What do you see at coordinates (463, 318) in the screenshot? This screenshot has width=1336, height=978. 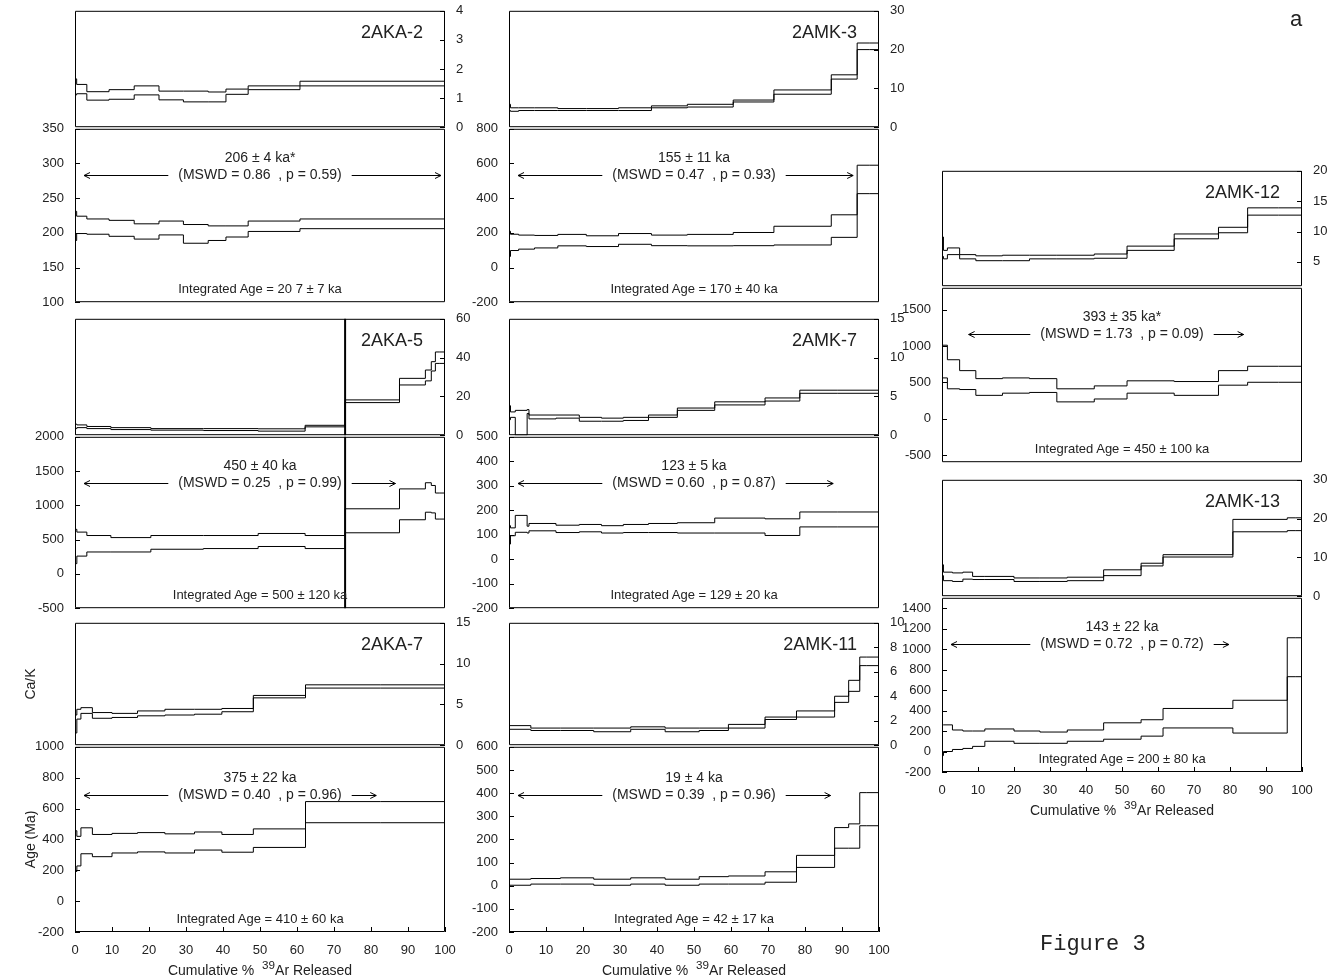 I see `y-tick-label: 60` at bounding box center [463, 318].